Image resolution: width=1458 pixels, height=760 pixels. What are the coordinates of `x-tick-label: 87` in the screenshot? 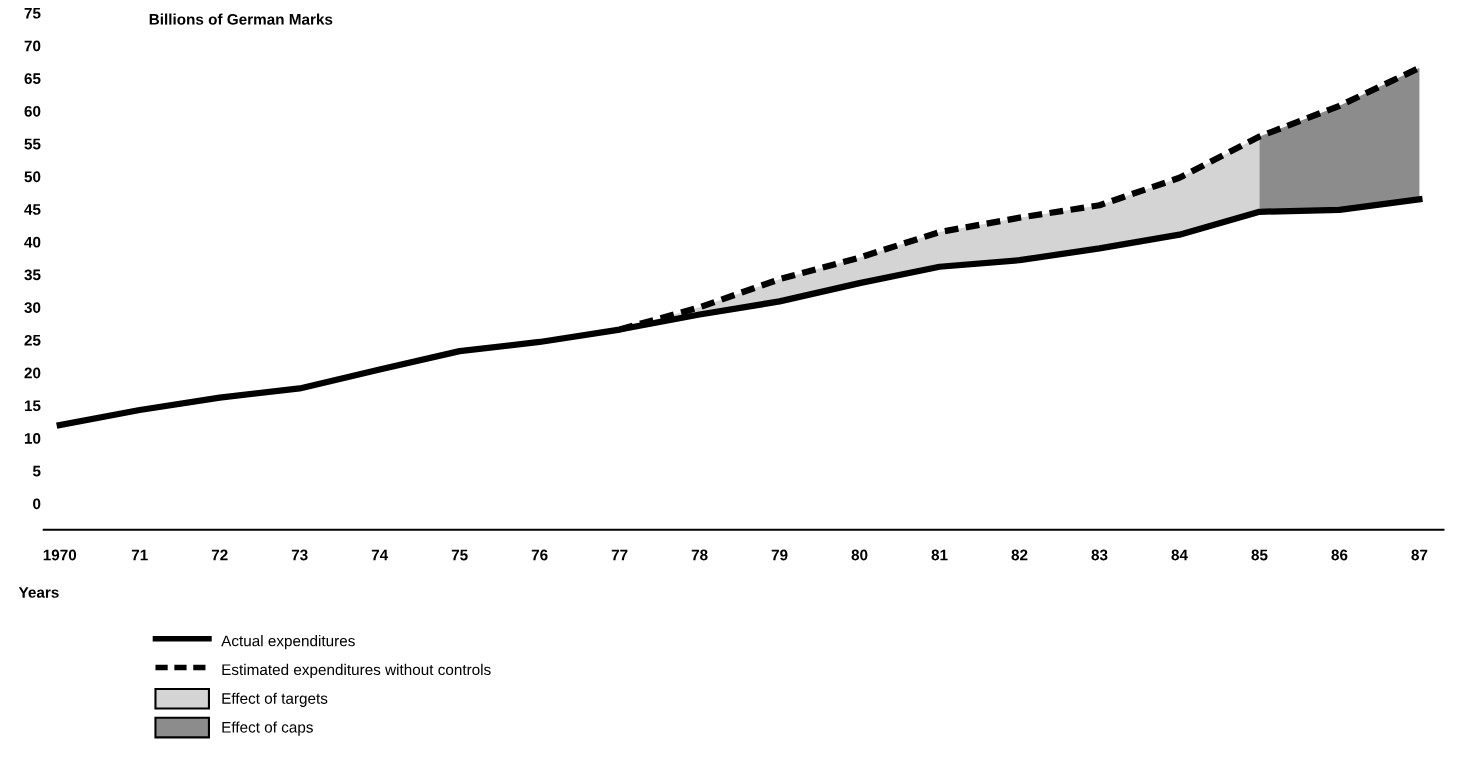 It's located at (1419, 555).